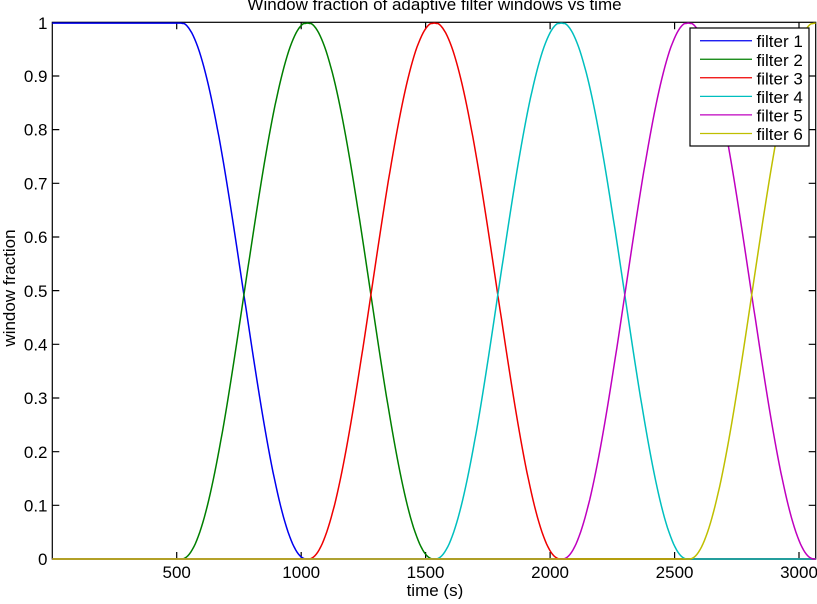 This screenshot has width=817, height=604. What do you see at coordinates (36, 183) in the screenshot?
I see `svg-text: 0.7` at bounding box center [36, 183].